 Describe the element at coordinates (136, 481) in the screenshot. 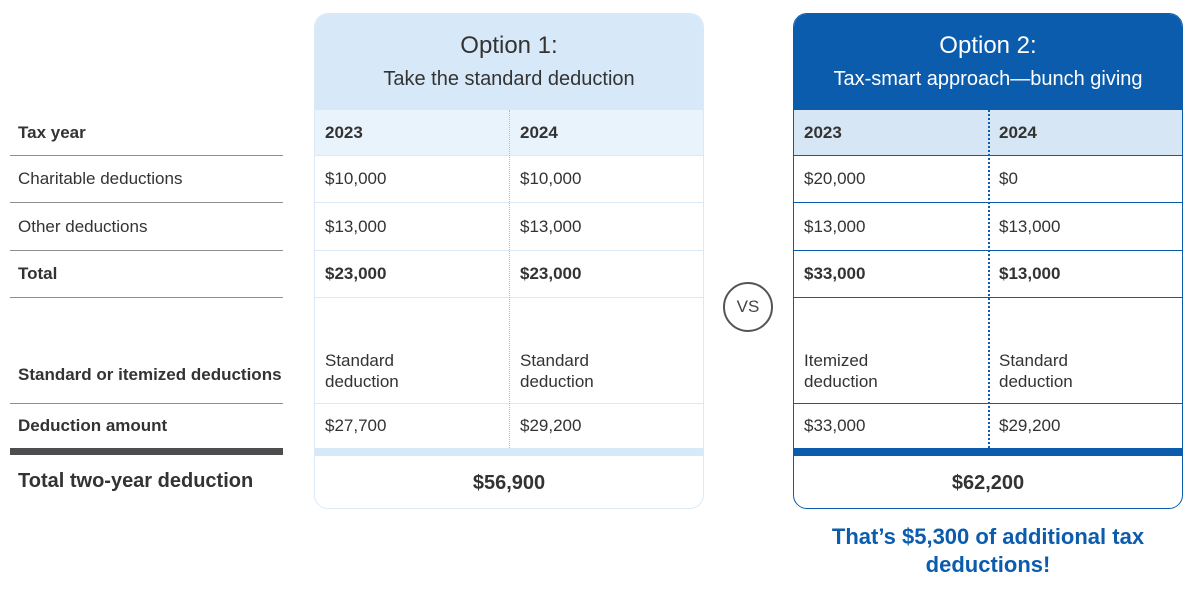

I see `label-two-year-total: Total two-year deduction` at that location.